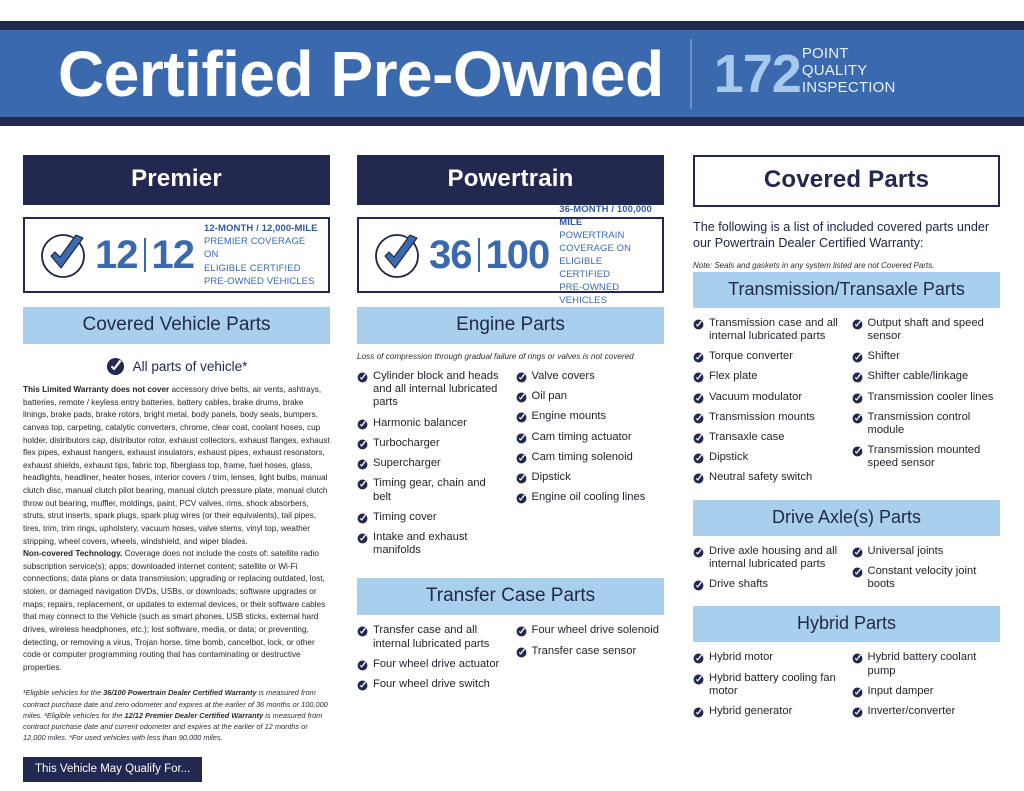  What do you see at coordinates (767, 356) in the screenshot?
I see `list-item: Torque converter` at bounding box center [767, 356].